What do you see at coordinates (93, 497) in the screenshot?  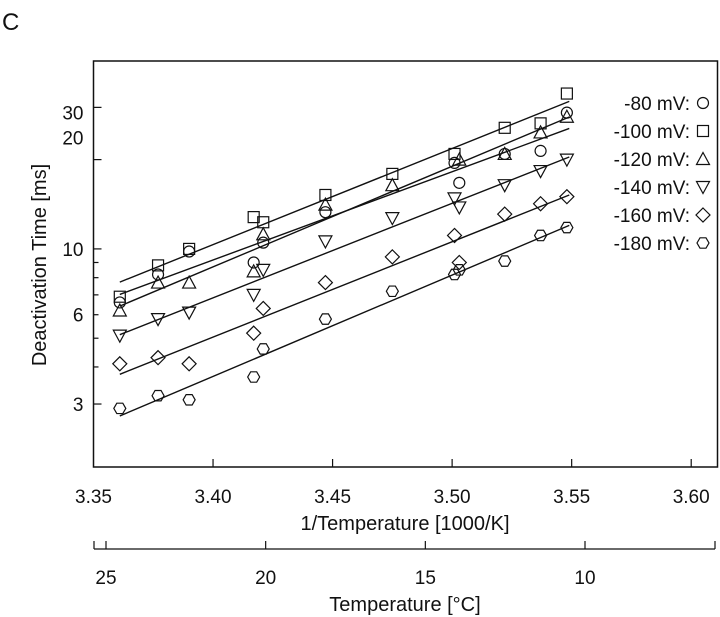 I see `x-tick-label: 3.35` at bounding box center [93, 497].